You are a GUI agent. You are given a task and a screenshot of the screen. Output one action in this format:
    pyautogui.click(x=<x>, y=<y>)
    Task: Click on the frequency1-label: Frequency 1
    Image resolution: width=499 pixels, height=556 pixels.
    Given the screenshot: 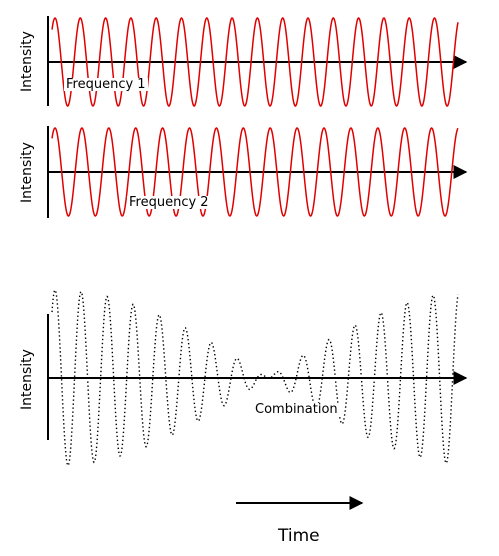 What is the action you would take?
    pyautogui.click(x=106, y=84)
    